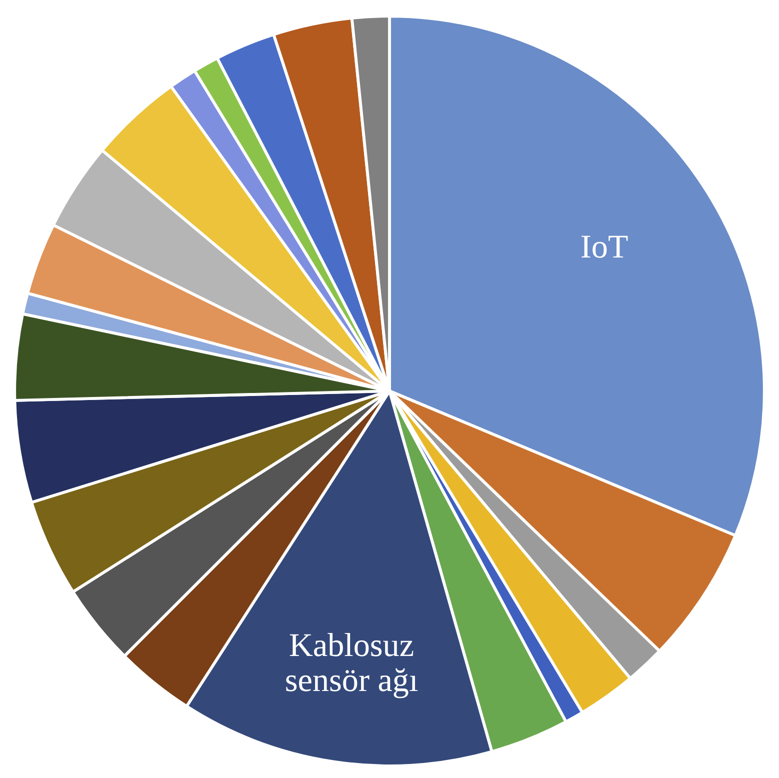  What do you see at coordinates (604, 248) in the screenshot?
I see `slice-label: IoT` at bounding box center [604, 248].